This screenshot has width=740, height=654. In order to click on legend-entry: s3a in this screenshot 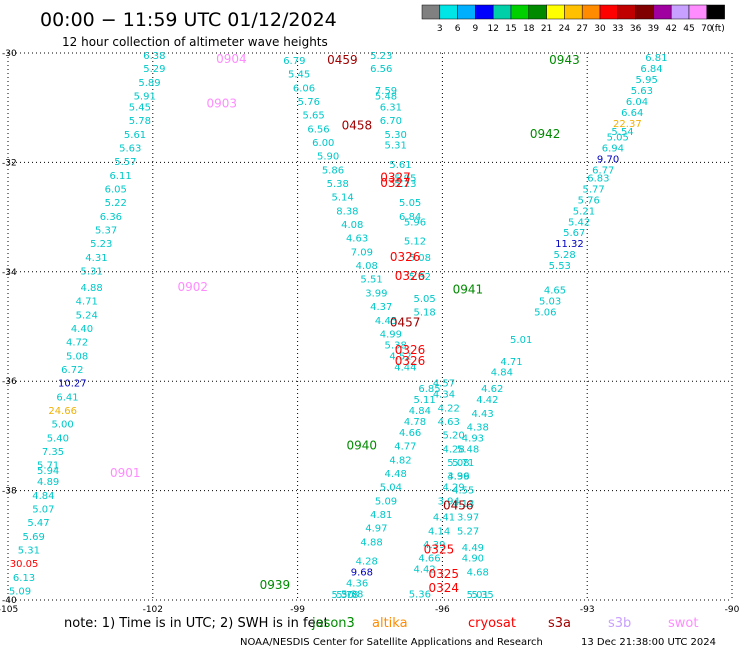, I will do `click(559, 623)`.